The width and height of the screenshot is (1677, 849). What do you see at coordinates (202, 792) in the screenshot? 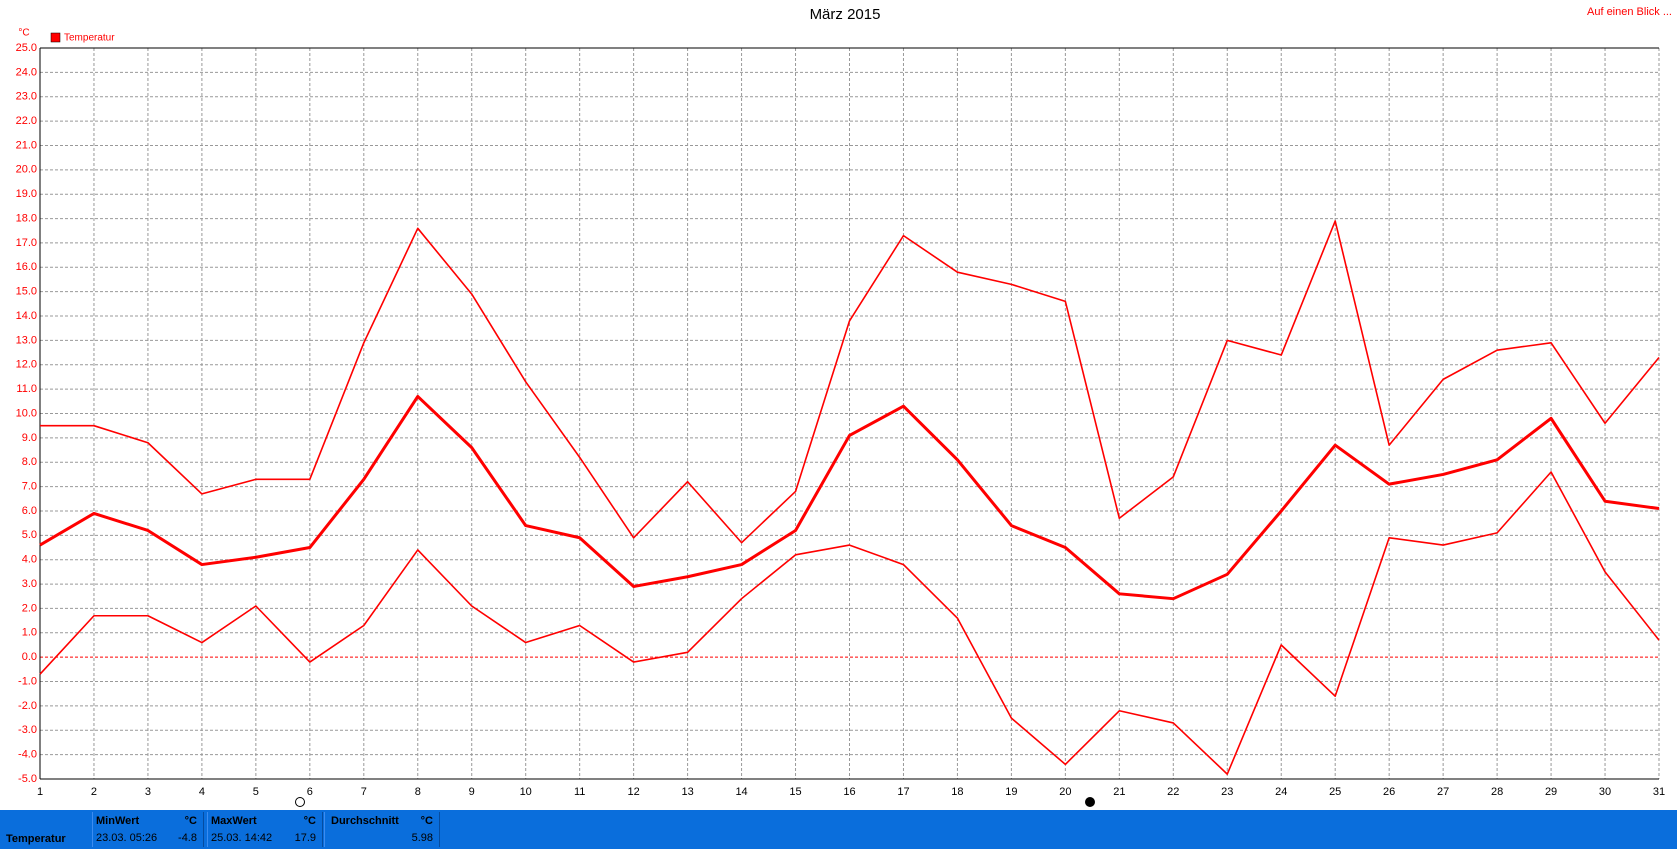
I see `x-tick-label: 4` at bounding box center [202, 792].